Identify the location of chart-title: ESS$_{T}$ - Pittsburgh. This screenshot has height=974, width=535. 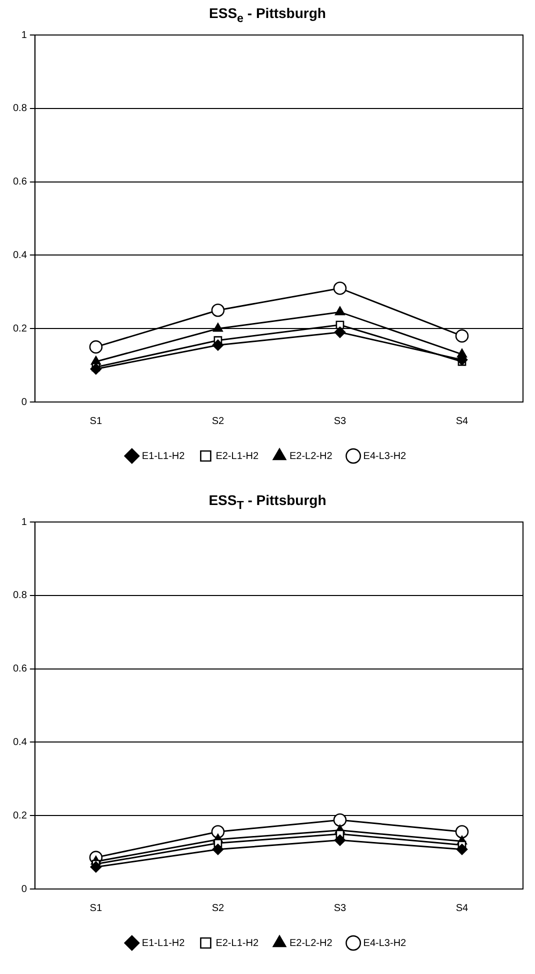
(268, 502).